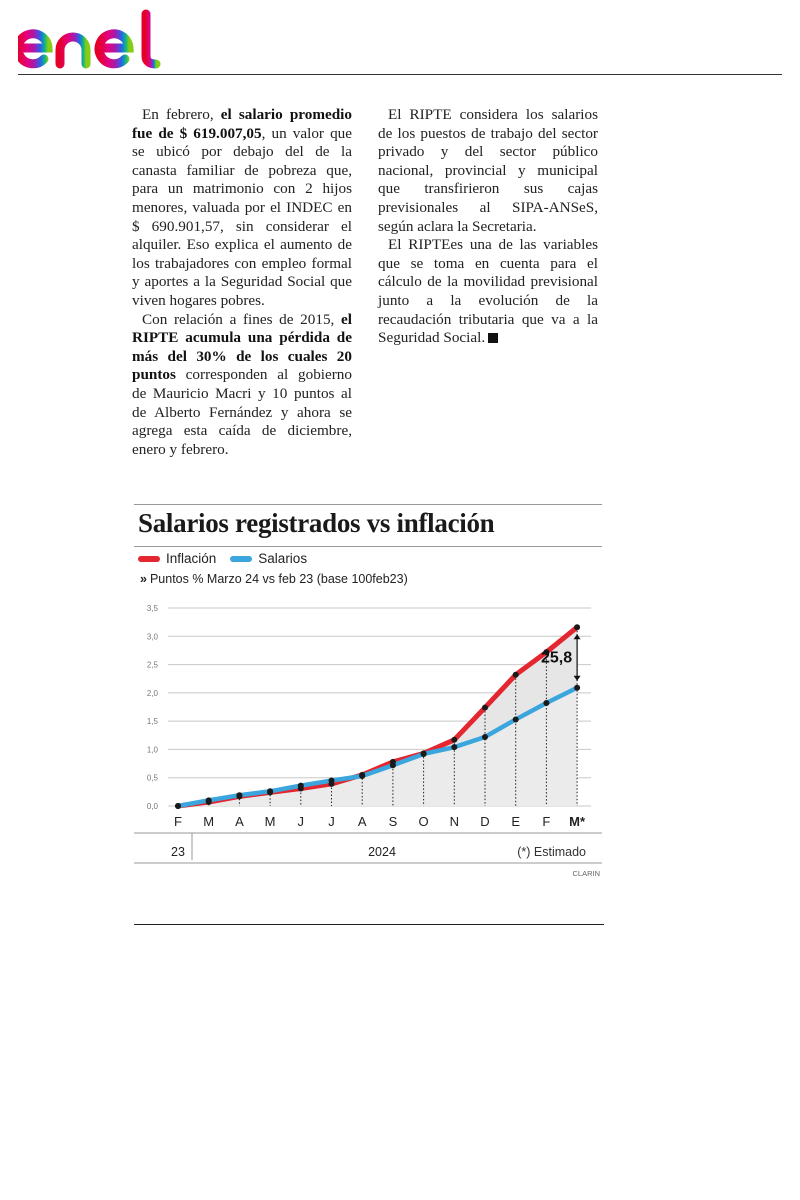 Image resolution: width=800 pixels, height=1200 pixels. Describe the element at coordinates (393, 821) in the screenshot. I see `x-tick-label: S` at that location.